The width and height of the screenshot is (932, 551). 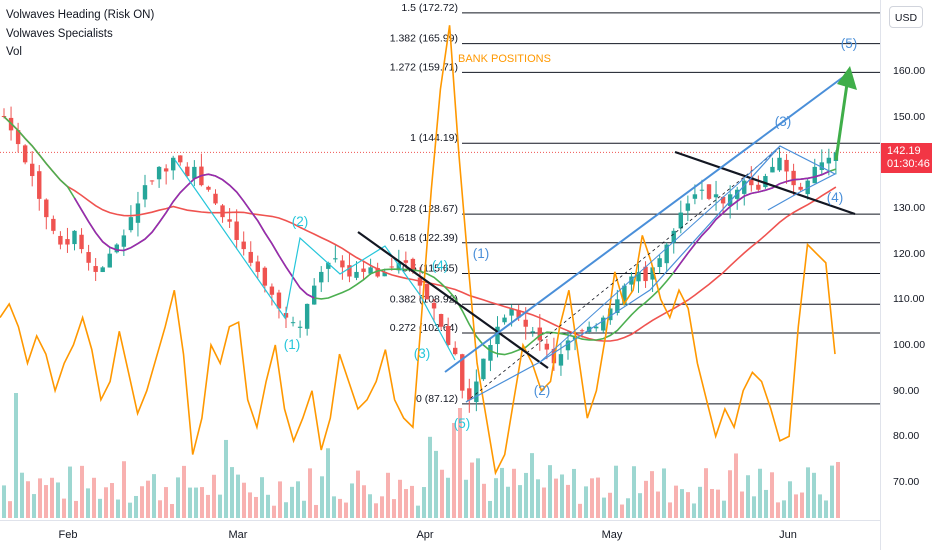 What do you see at coordinates (788, 535) in the screenshot?
I see `time-tick-label: Jun` at bounding box center [788, 535].